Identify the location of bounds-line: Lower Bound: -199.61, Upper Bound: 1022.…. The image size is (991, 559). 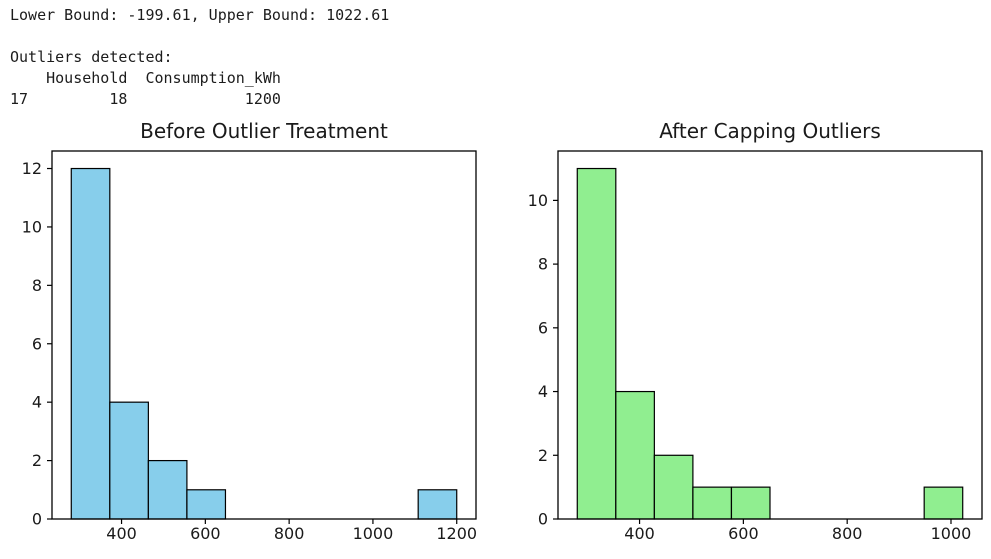
(200, 15).